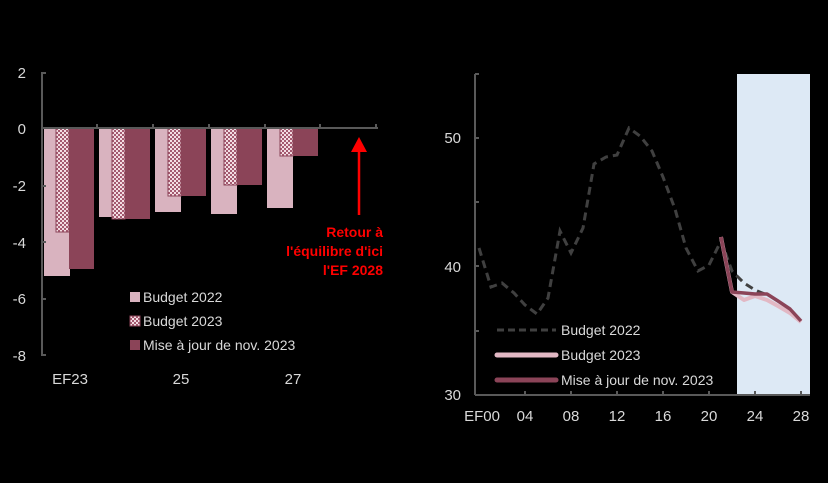 The image size is (828, 483). Describe the element at coordinates (452, 267) in the screenshot. I see `y-tick-label: 40` at that location.